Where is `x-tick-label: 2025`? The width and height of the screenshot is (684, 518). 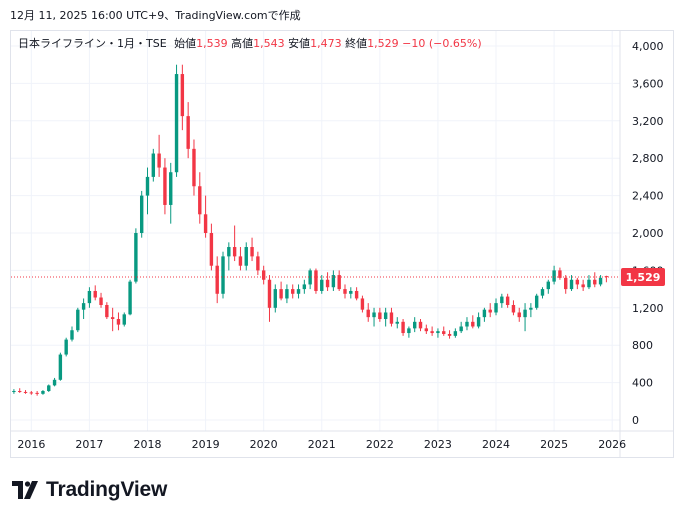 x-tick-label: 2025 is located at coordinates (554, 444).